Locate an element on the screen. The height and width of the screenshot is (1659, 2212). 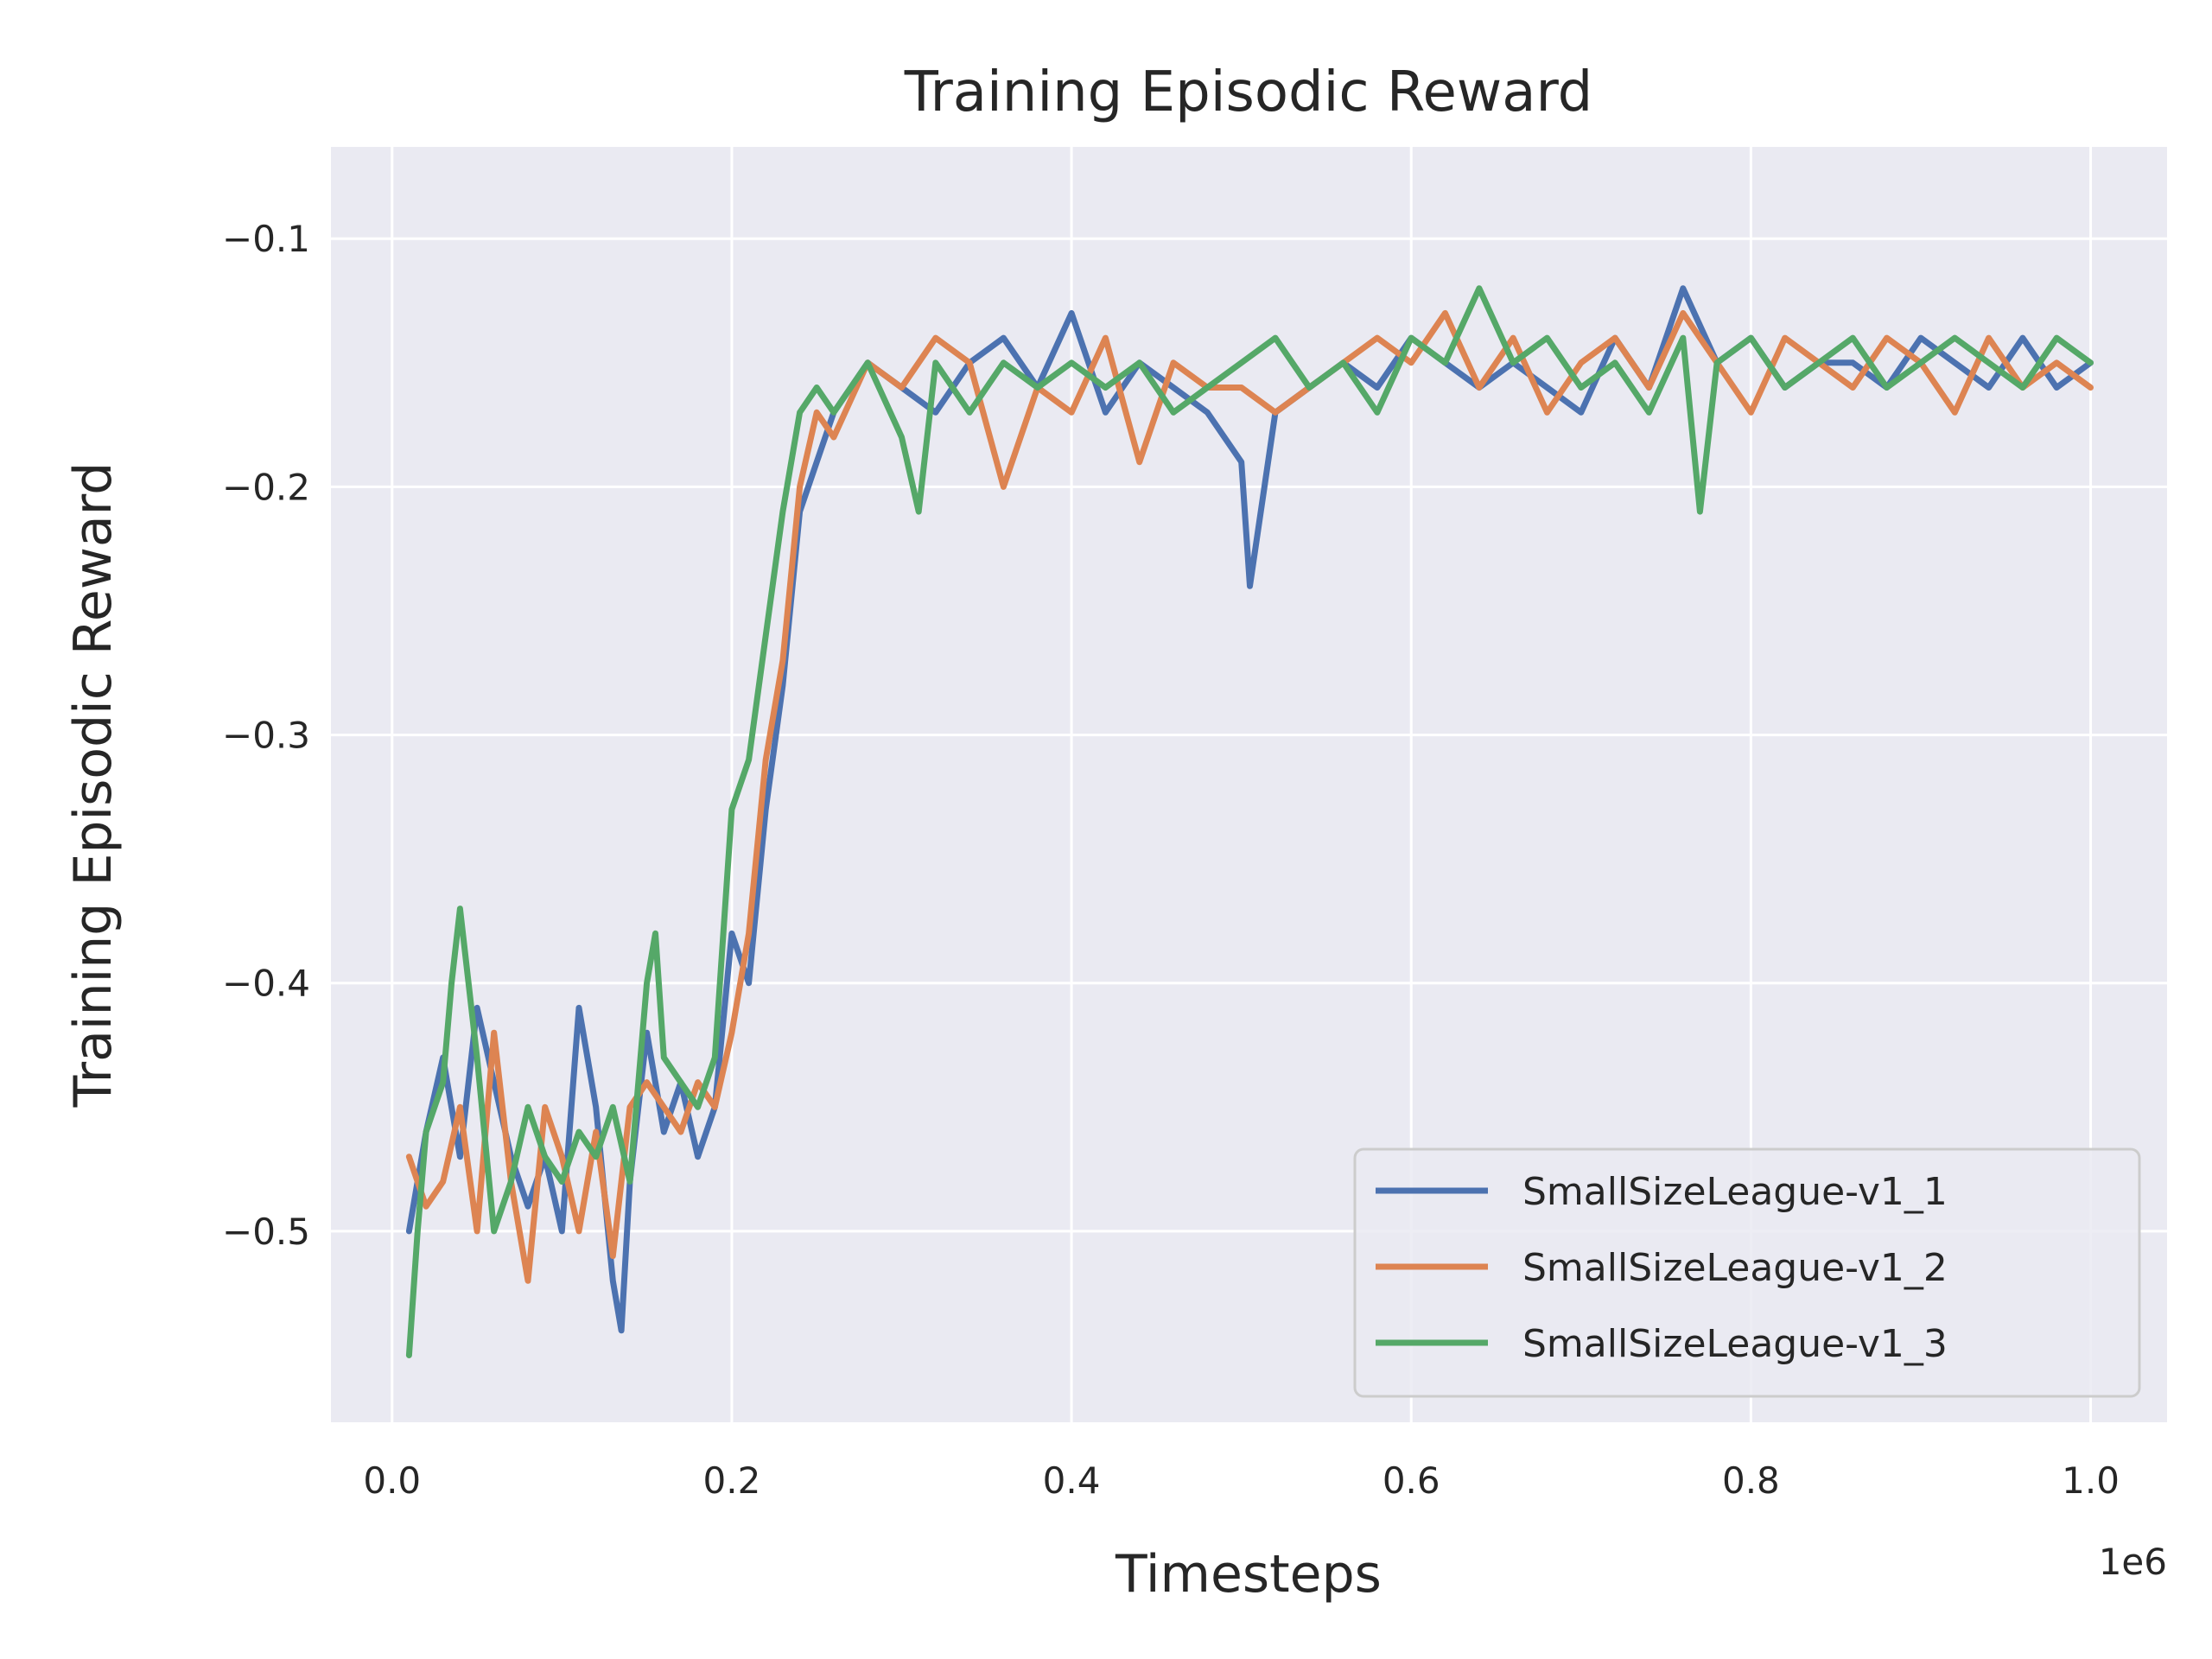
y-tick-label: −0.4 is located at coordinates (266, 984).